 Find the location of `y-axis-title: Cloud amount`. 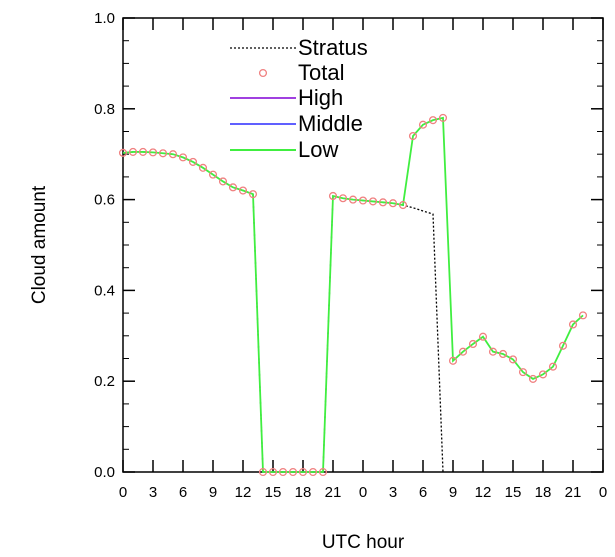

y-axis-title: Cloud amount is located at coordinates (39, 244).